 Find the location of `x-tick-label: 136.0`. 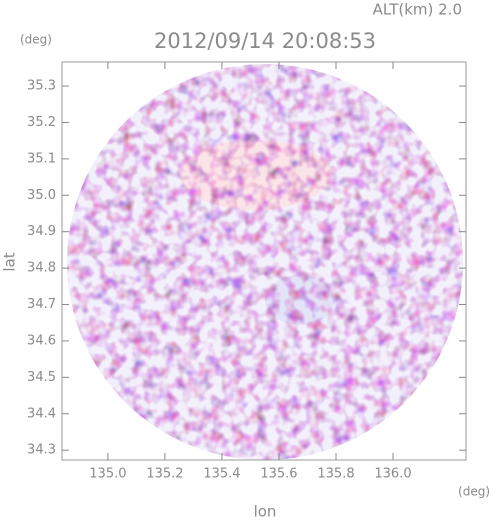

x-tick-label: 136.0 is located at coordinates (392, 474).